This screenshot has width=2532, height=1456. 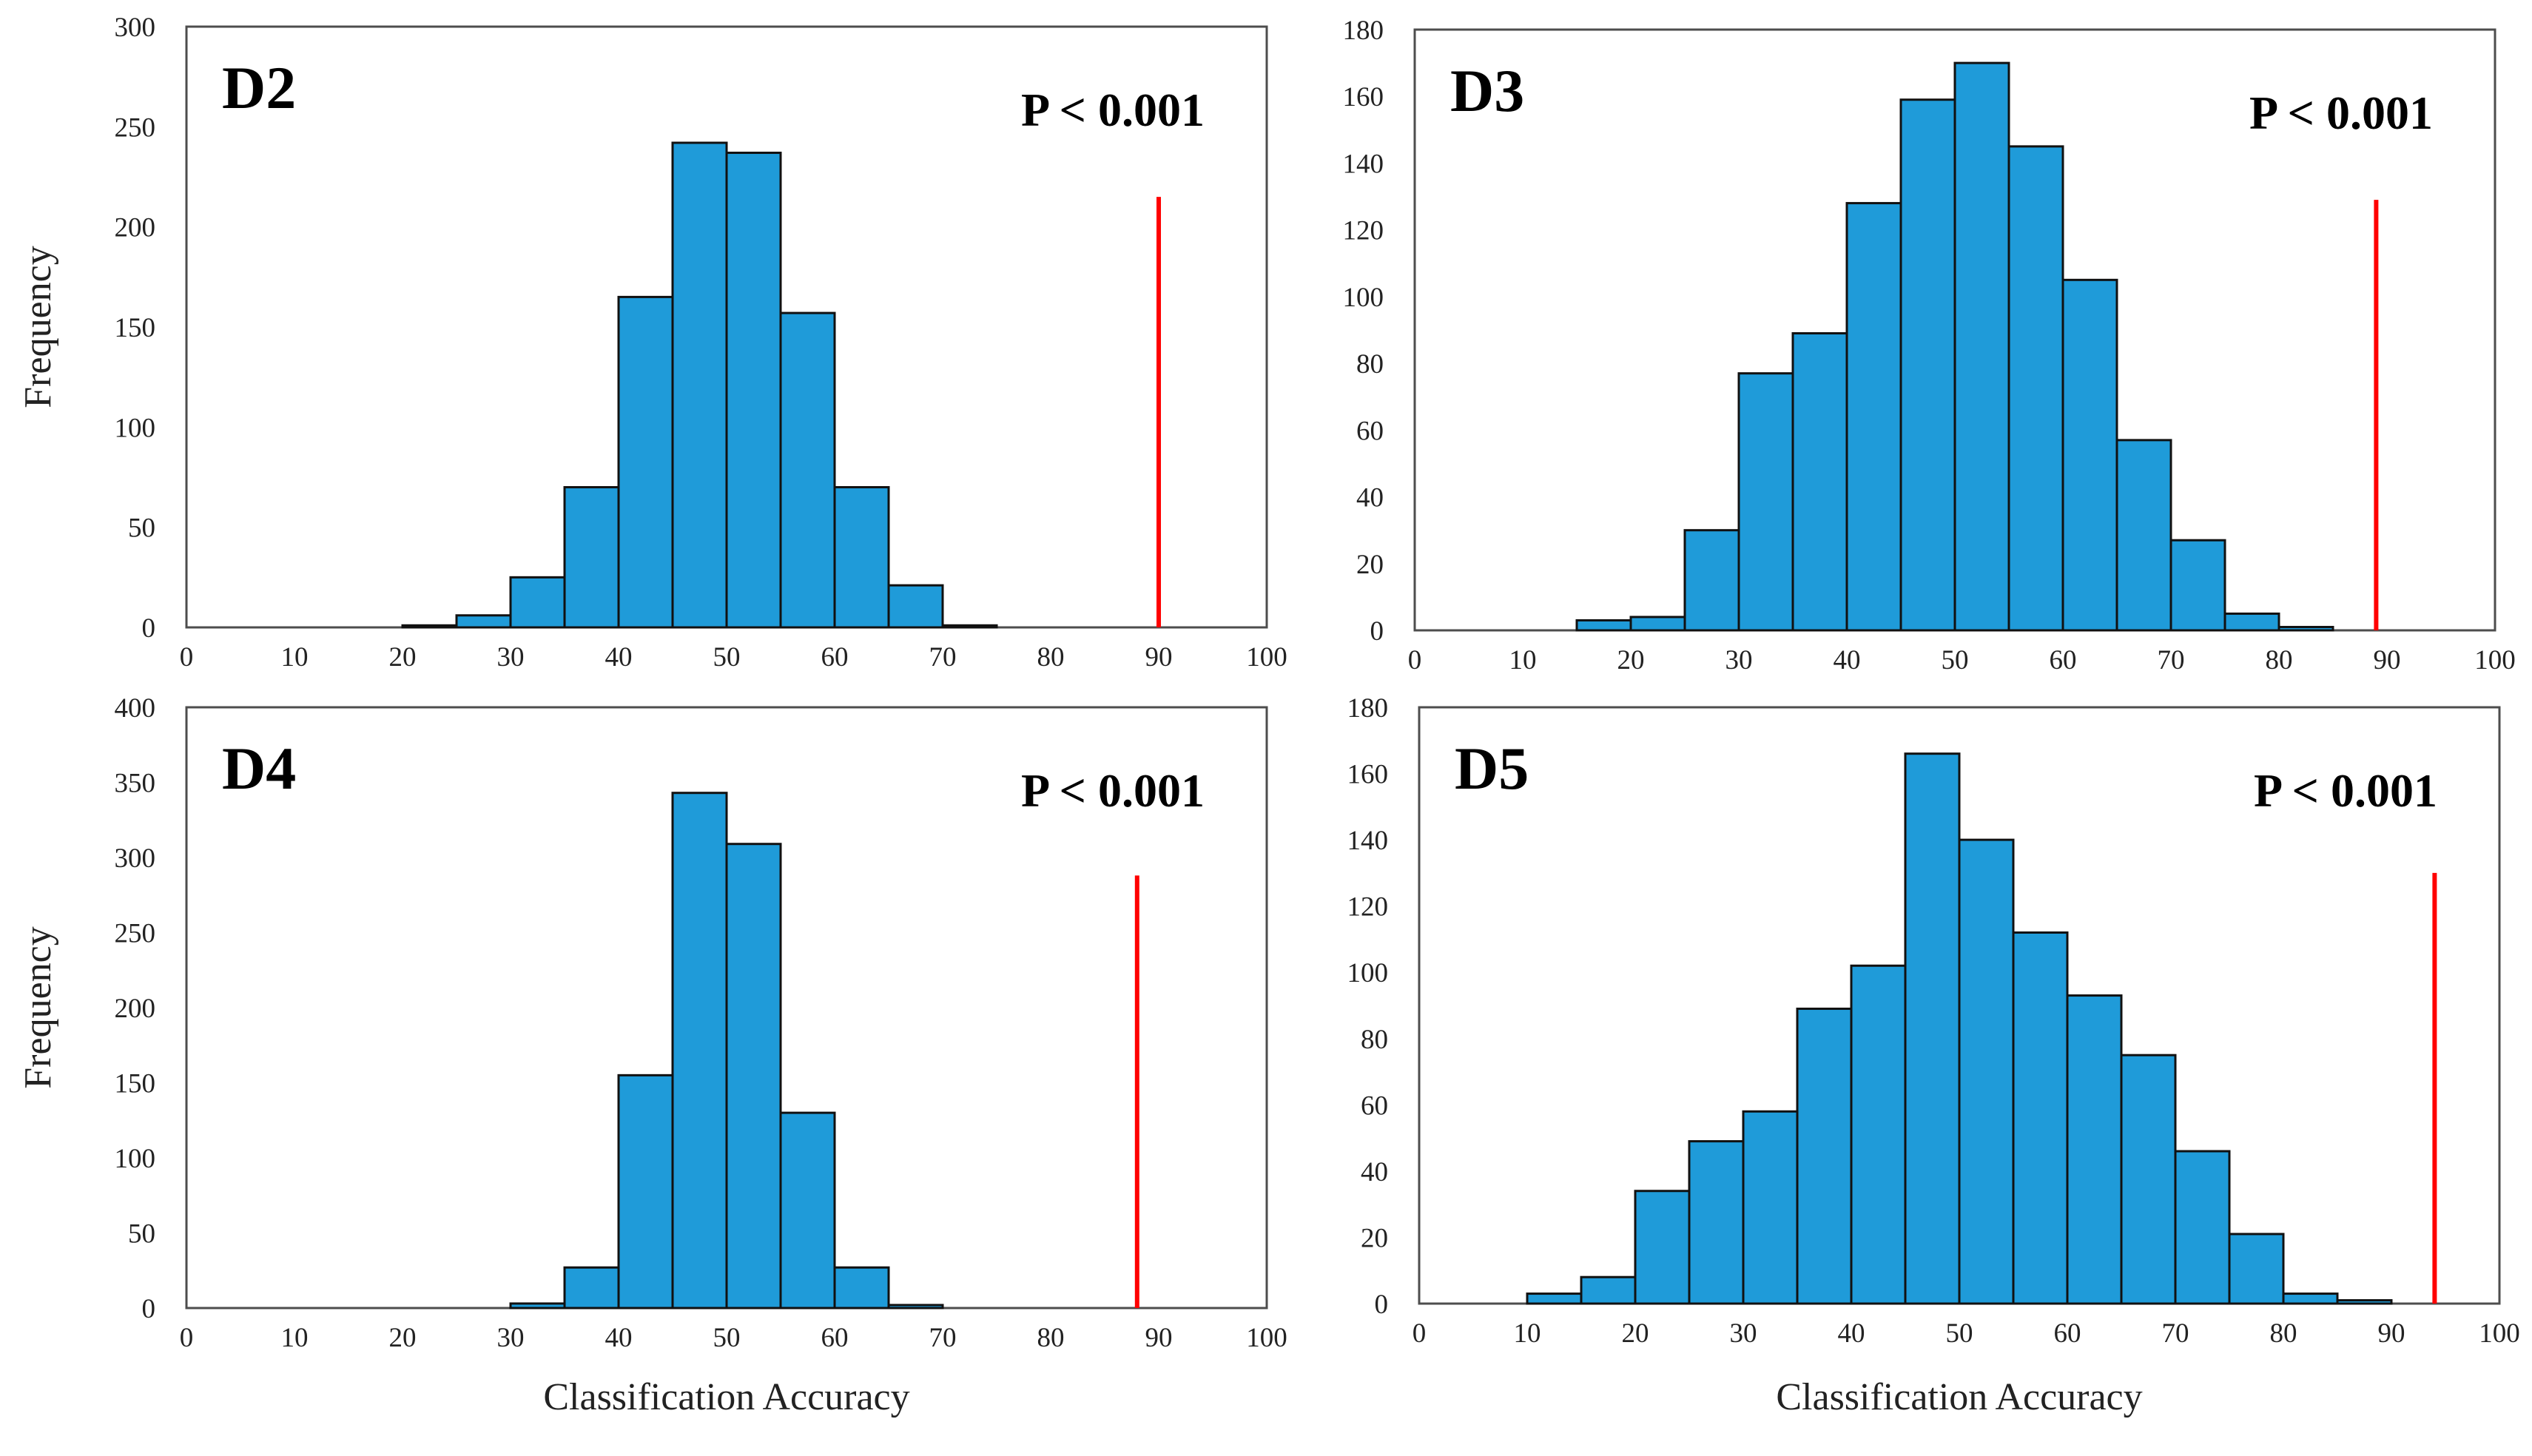 I want to click on y-tick-label: 60, so click(x=1370, y=431).